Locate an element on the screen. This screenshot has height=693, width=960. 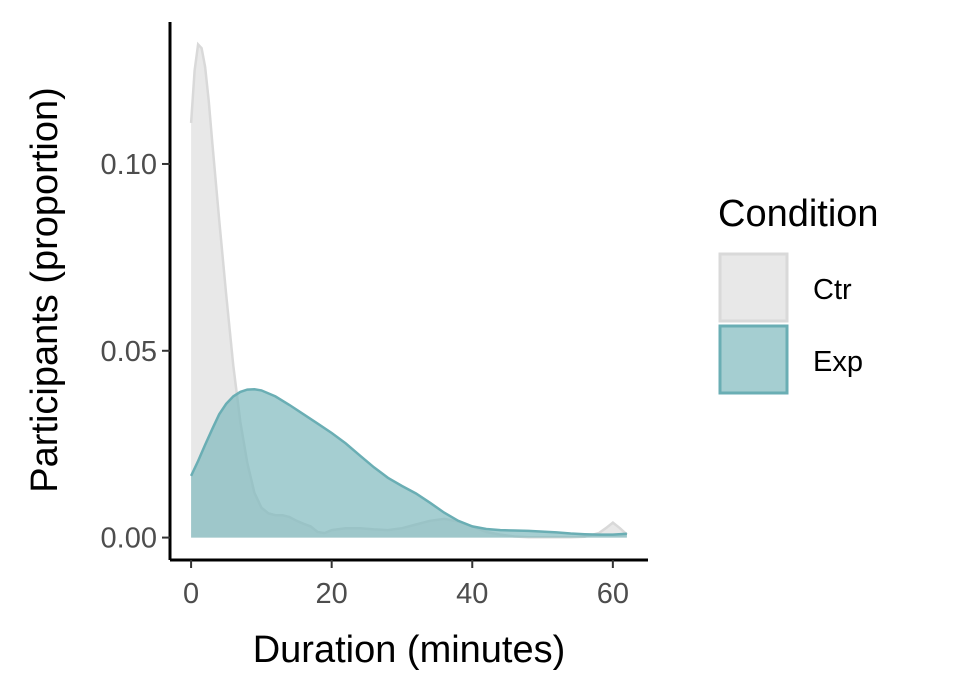
y-tick-label: 0.10 is located at coordinates (129, 165).